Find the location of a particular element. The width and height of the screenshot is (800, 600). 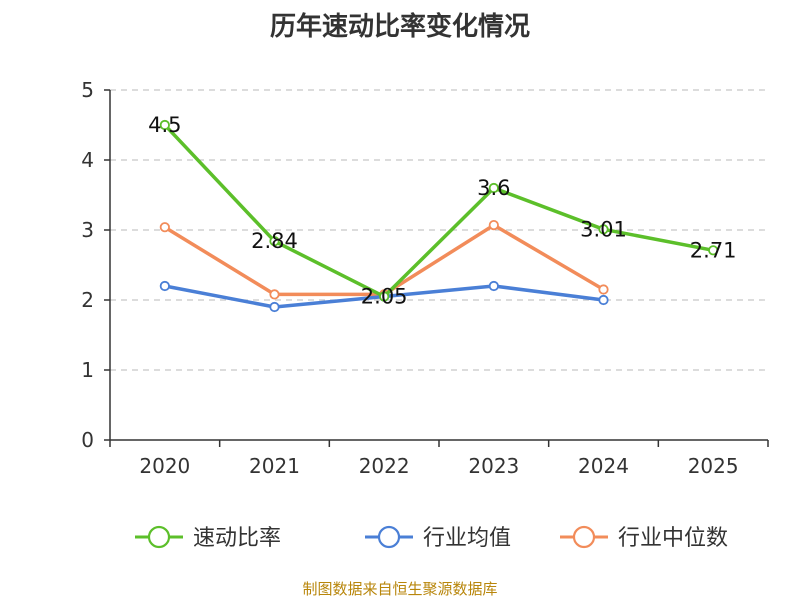

y-tick-label: 5 is located at coordinates (87, 90).